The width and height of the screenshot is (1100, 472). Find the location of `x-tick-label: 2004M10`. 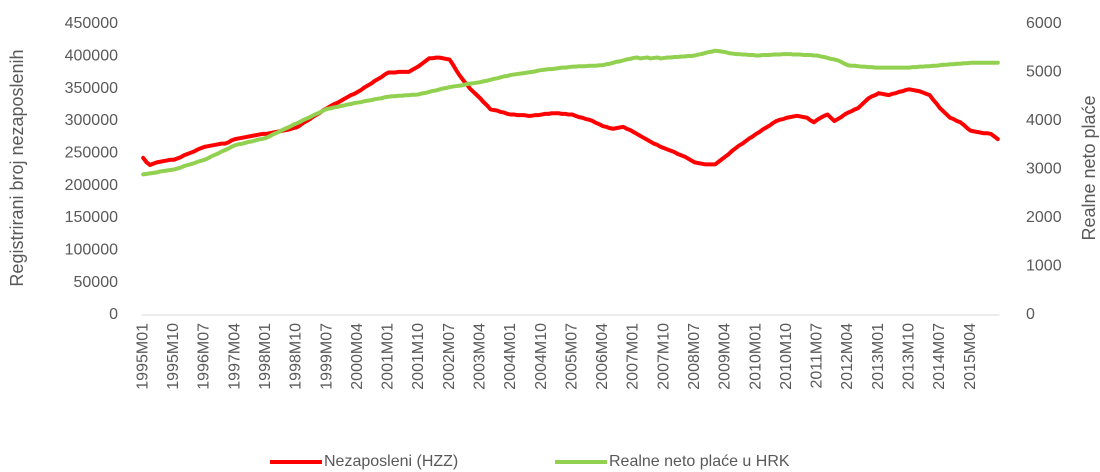

x-tick-label: 2004M10 is located at coordinates (541, 356).